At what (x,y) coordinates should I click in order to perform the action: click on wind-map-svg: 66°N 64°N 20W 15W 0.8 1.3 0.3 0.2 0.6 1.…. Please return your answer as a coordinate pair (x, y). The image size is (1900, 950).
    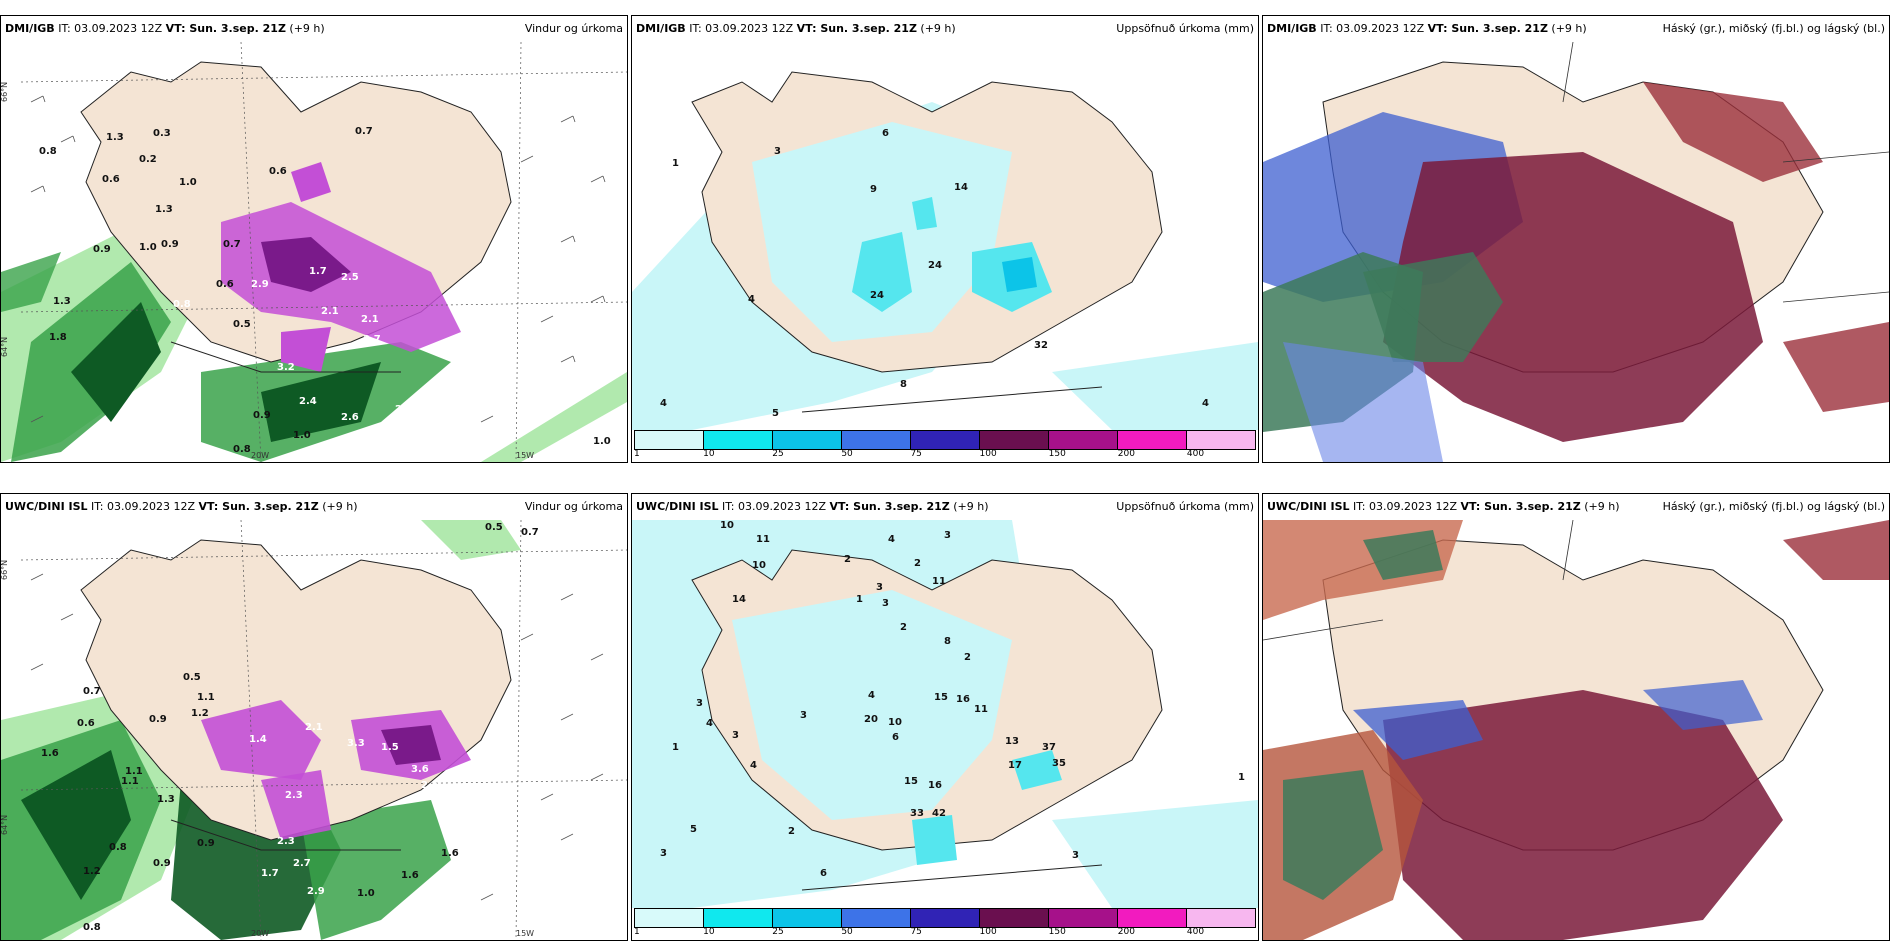
    Looking at the image, I should click on (314, 252).